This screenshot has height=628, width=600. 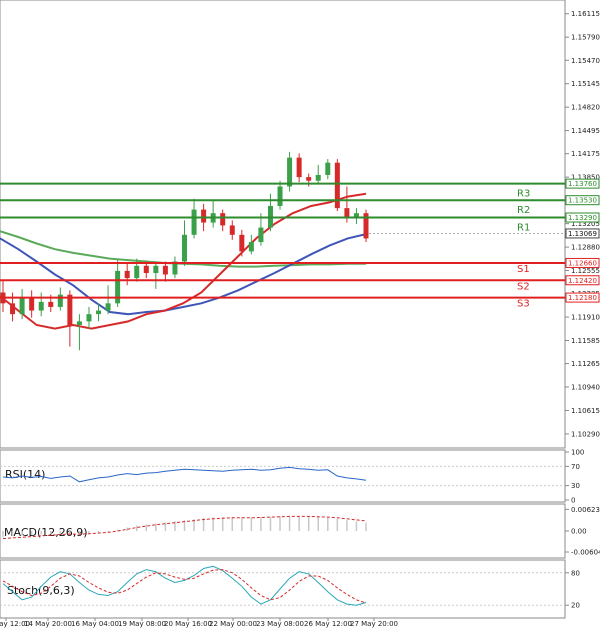 What do you see at coordinates (575, 486) in the screenshot?
I see `axis-tick-label: 30` at bounding box center [575, 486].